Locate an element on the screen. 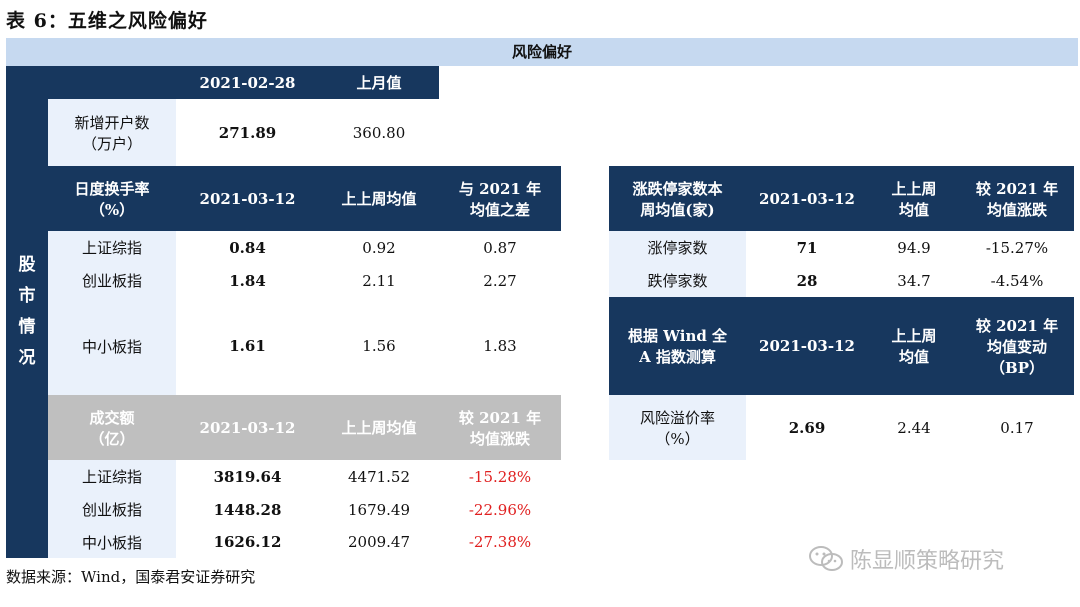 This screenshot has width=1080, height=607. label-line: 成交额 is located at coordinates (112, 417).